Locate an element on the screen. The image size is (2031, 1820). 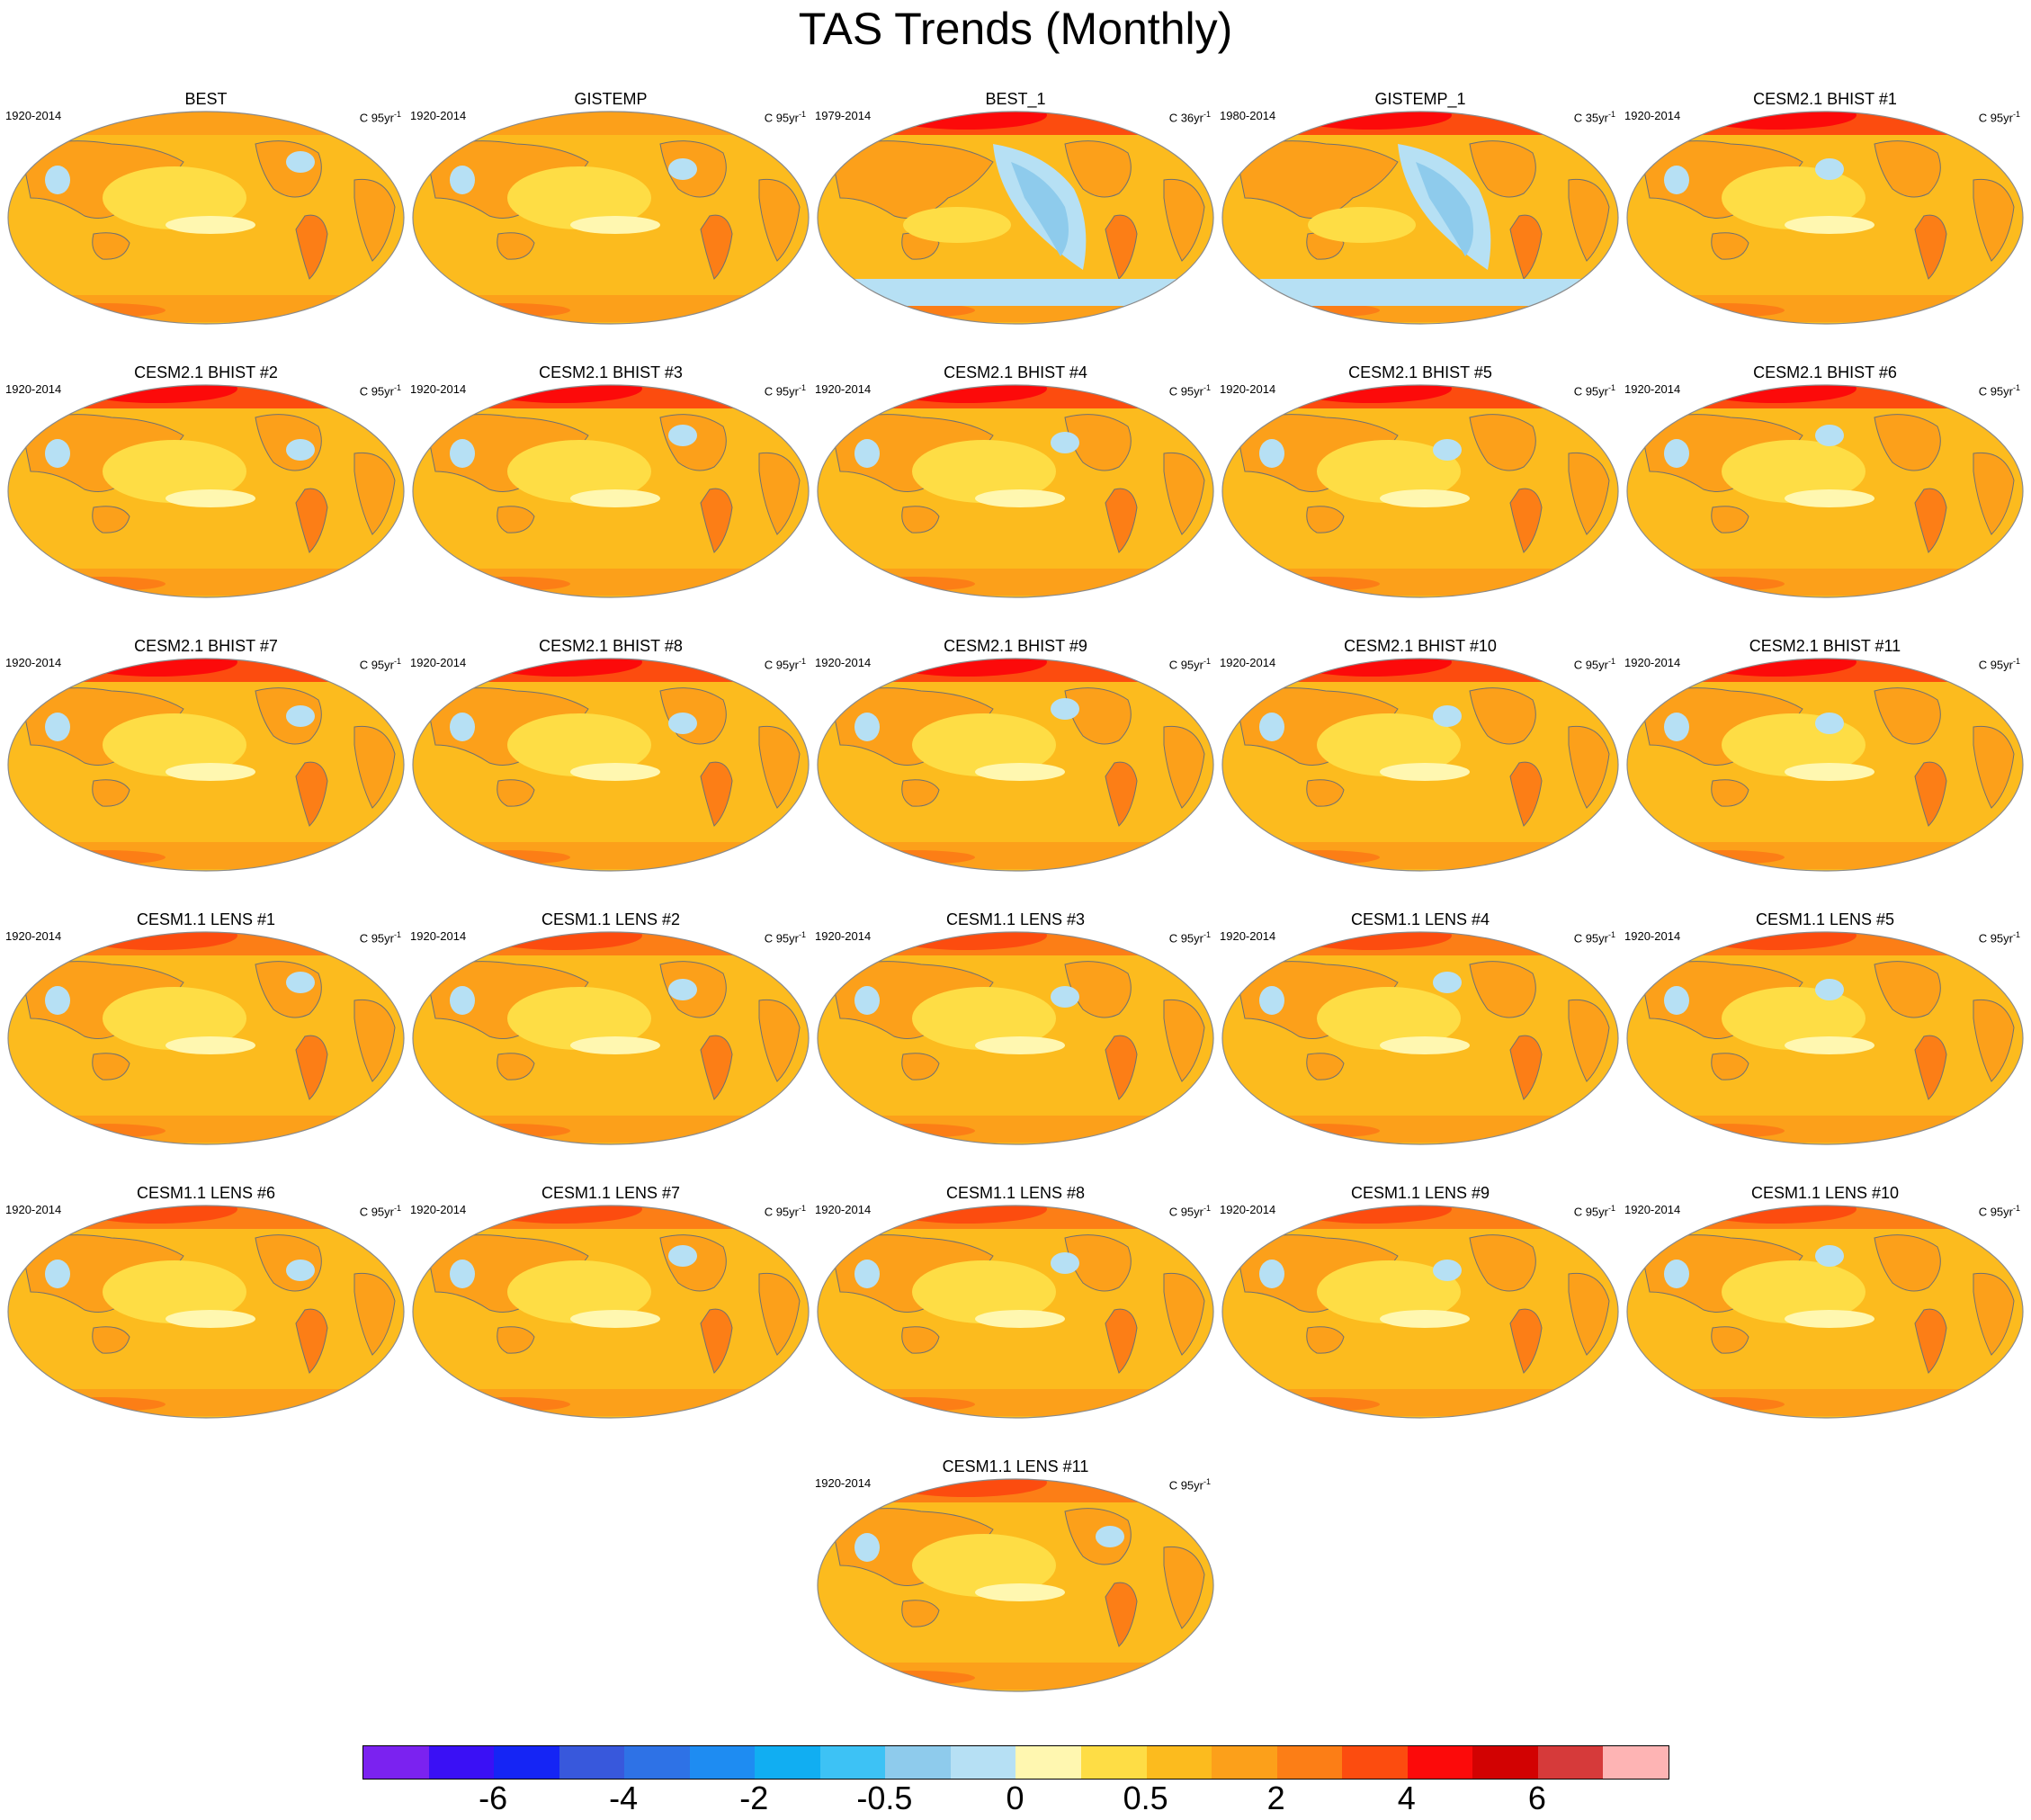
pale-patch is located at coordinates (1362, 225).